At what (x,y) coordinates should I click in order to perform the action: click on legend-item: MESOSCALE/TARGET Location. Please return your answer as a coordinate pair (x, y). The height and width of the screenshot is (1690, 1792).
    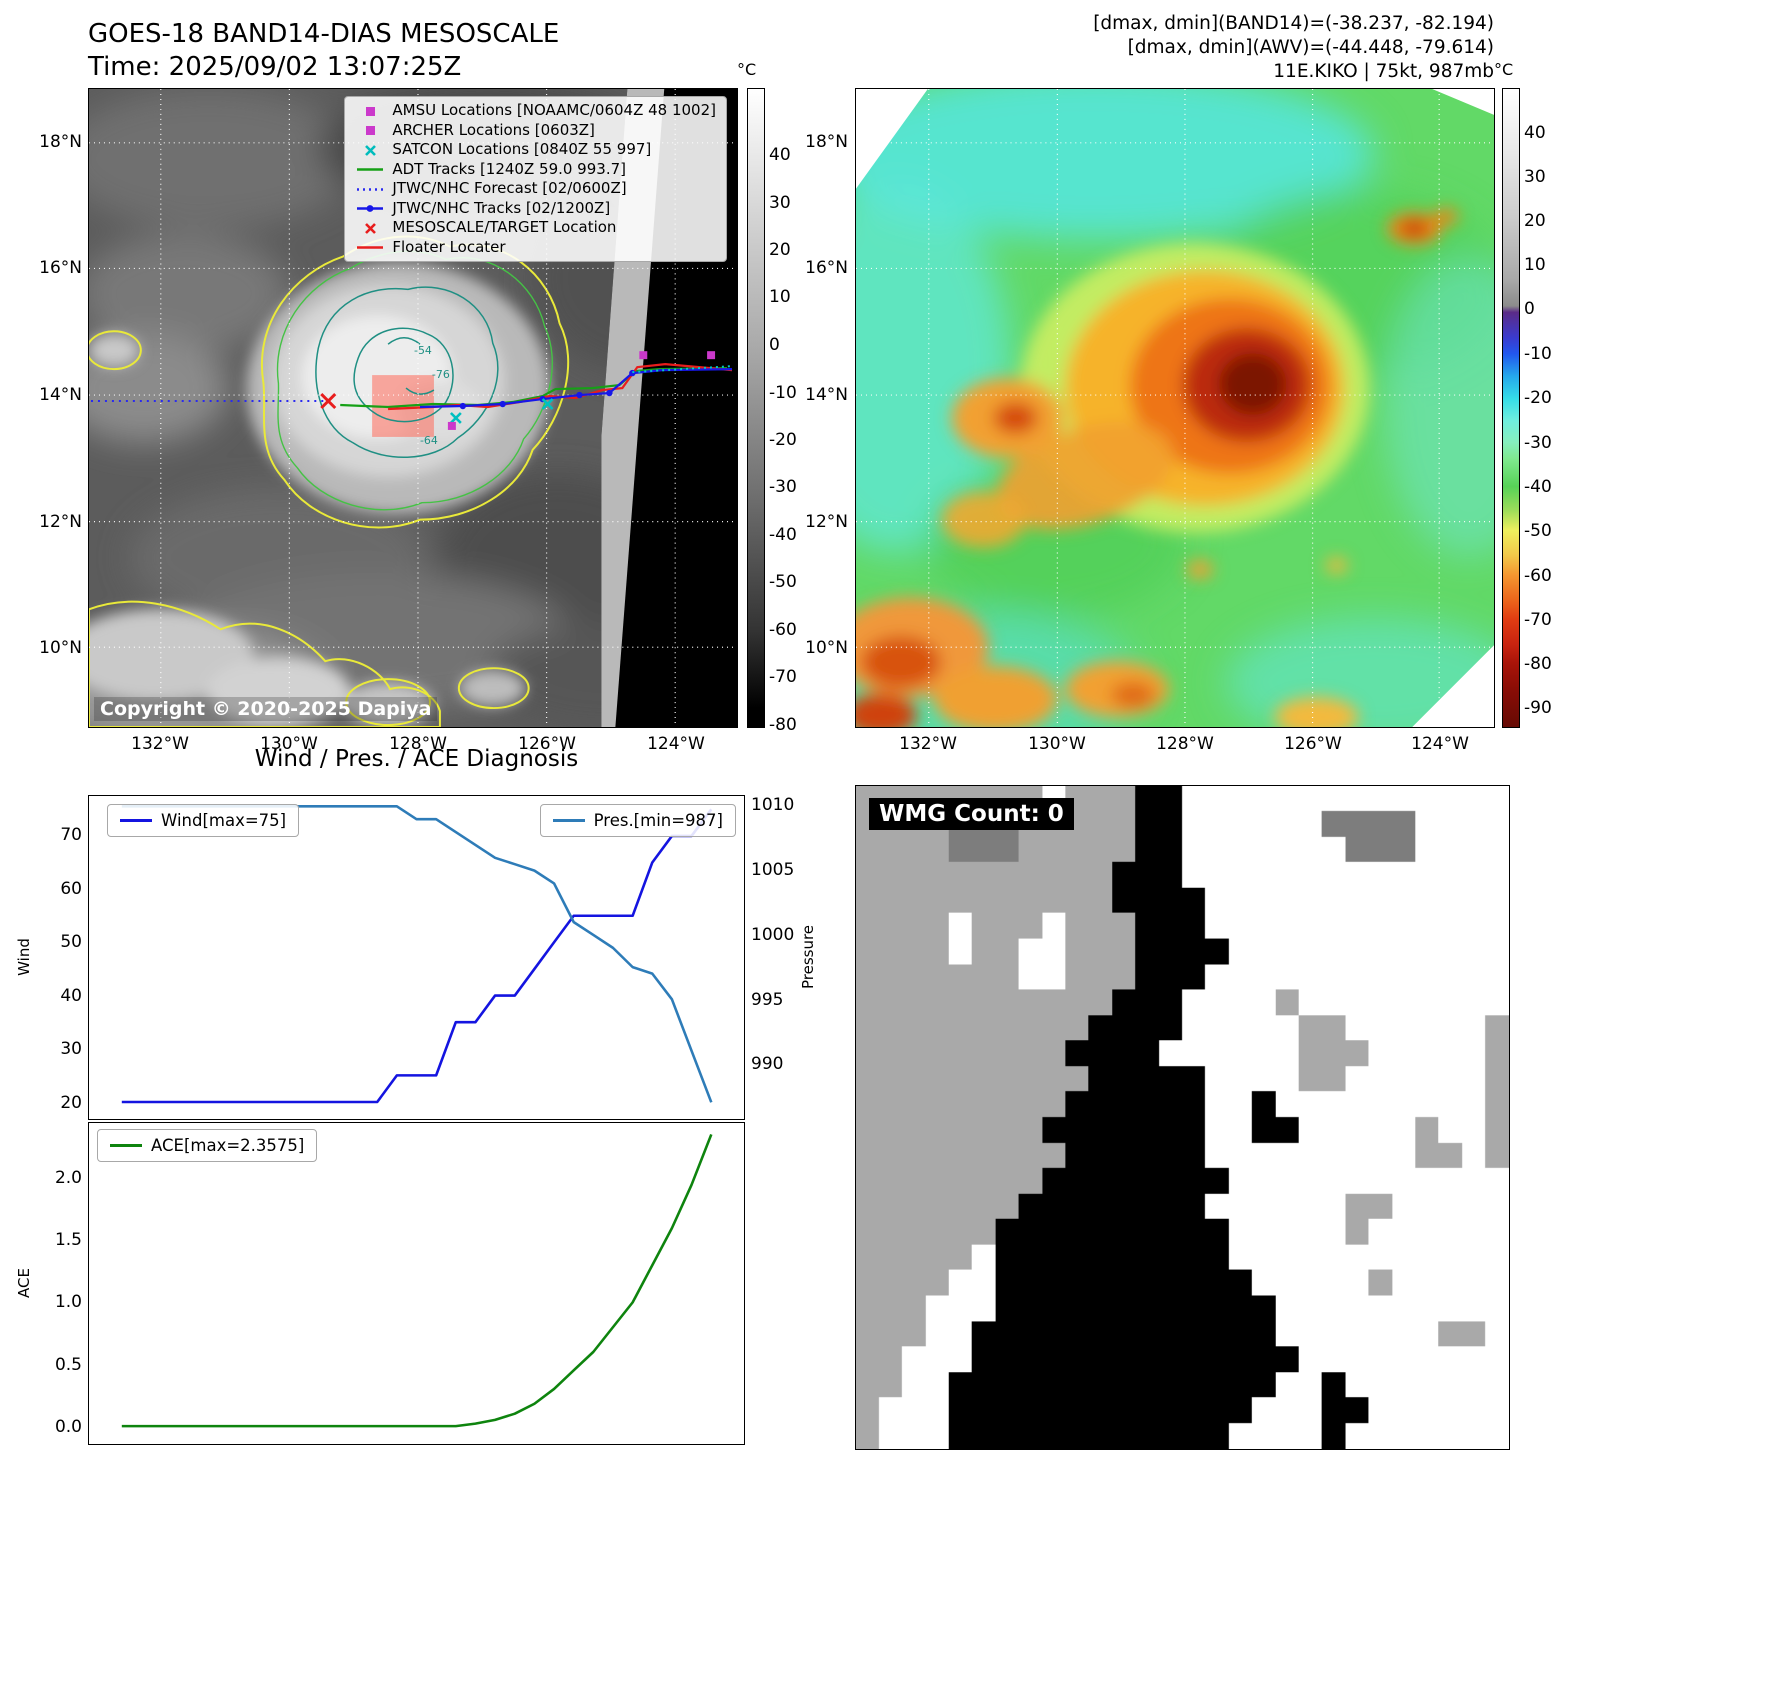
    Looking at the image, I should click on (535, 228).